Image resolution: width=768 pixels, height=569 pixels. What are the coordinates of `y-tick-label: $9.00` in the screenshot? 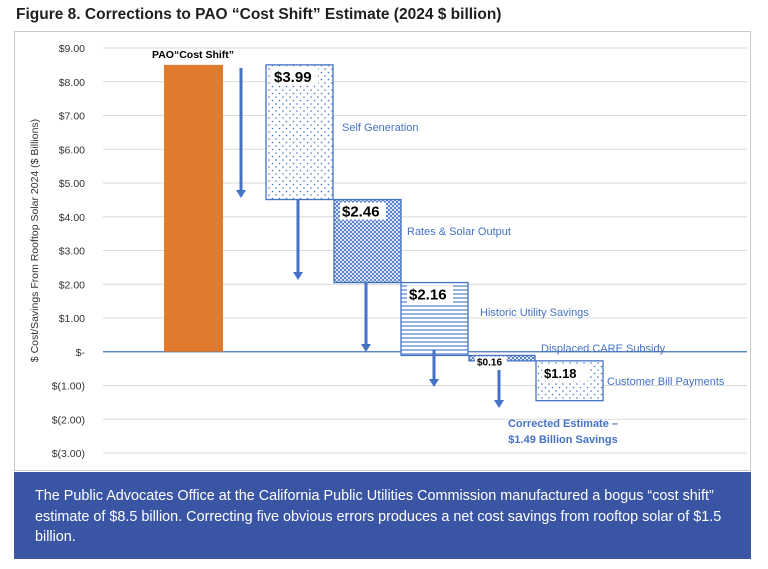 It's located at (72, 49).